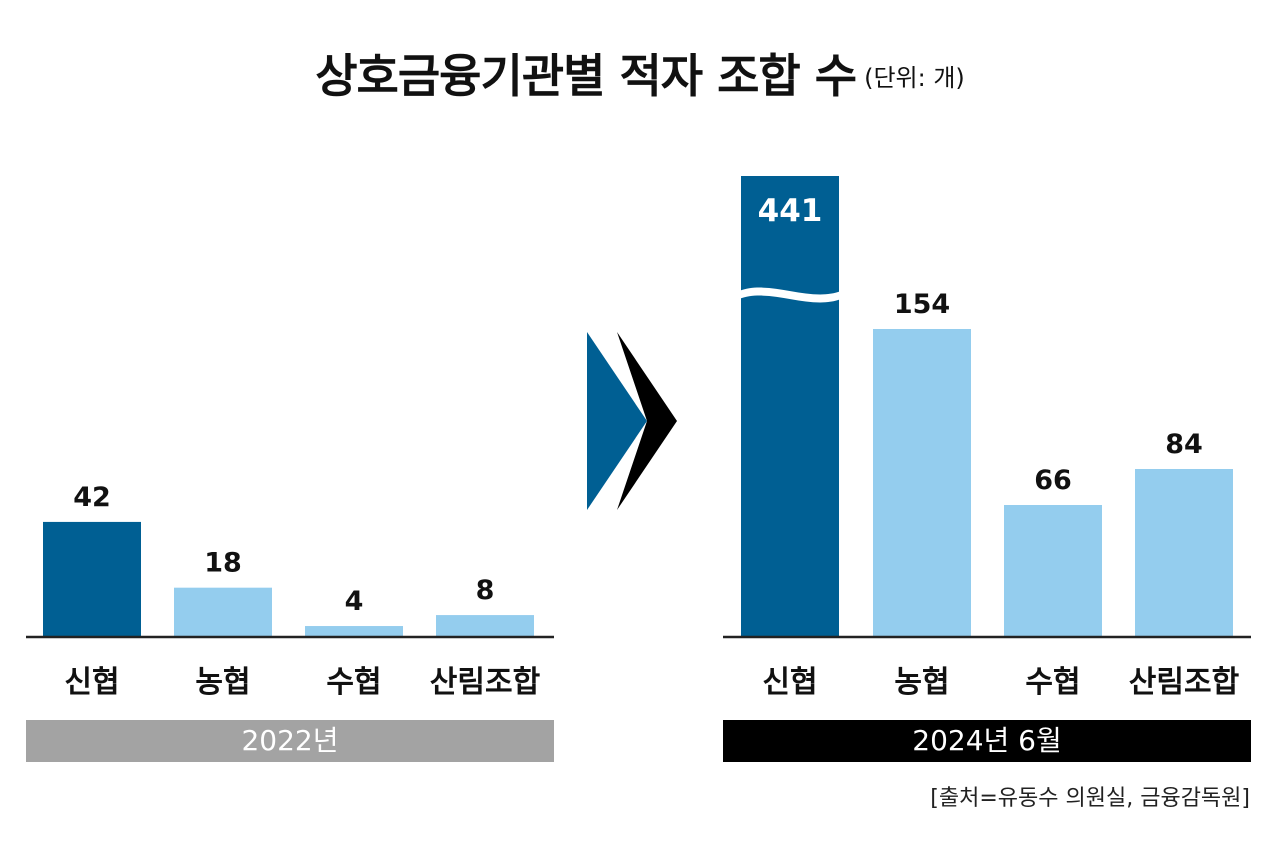 The height and width of the screenshot is (842, 1280). I want to click on category-label-2024-06-수협: 수협, so click(1052, 682).